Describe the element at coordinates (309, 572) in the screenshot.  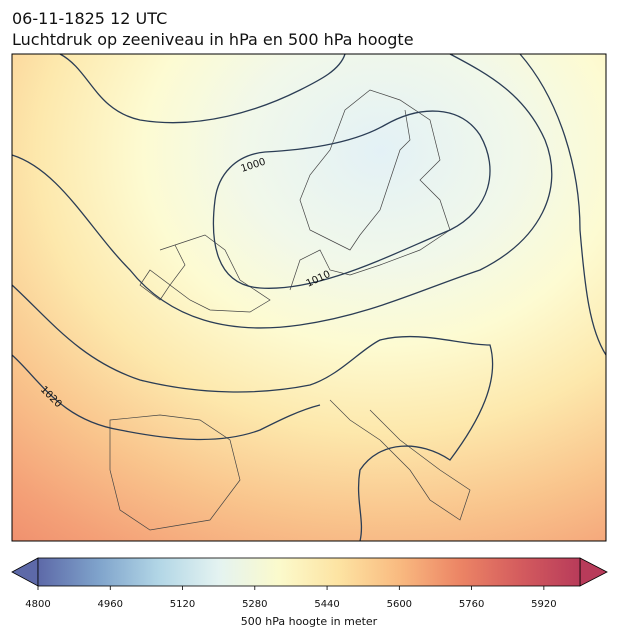
I see `colorbar-body` at that location.